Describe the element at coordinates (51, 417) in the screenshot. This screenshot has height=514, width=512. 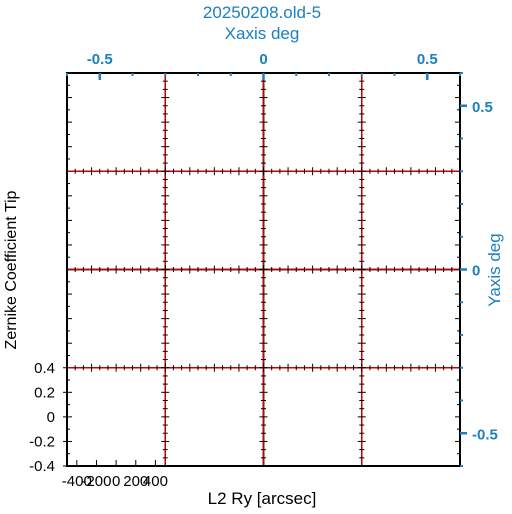
I see `y-tick-label: 0` at that location.